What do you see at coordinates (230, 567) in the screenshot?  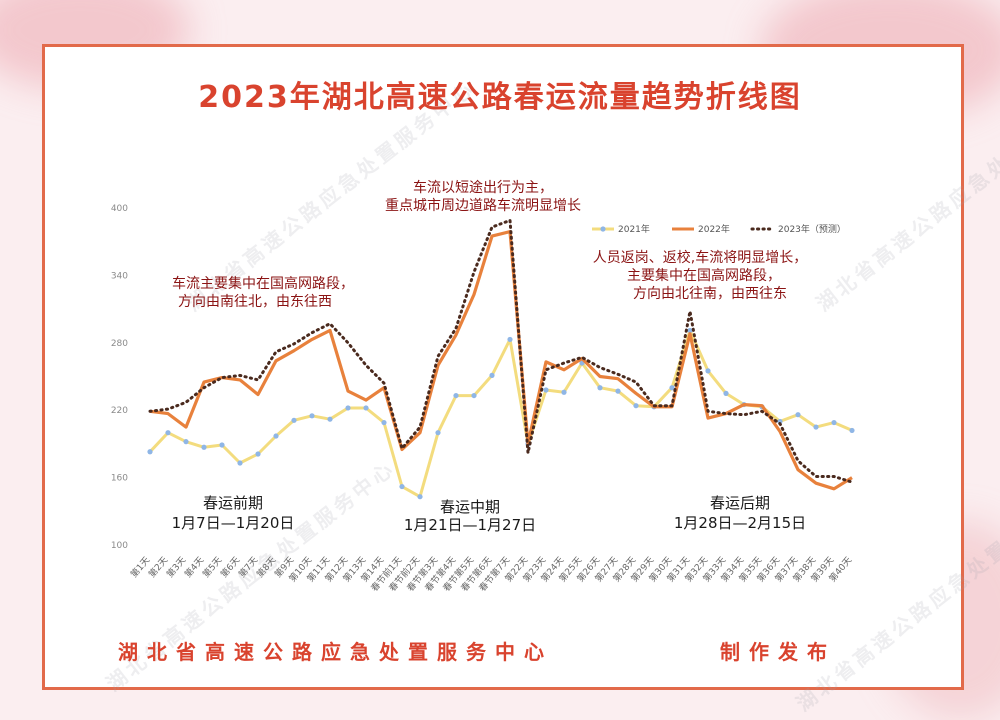 I see `x-tick-label: 第6天` at bounding box center [230, 567].